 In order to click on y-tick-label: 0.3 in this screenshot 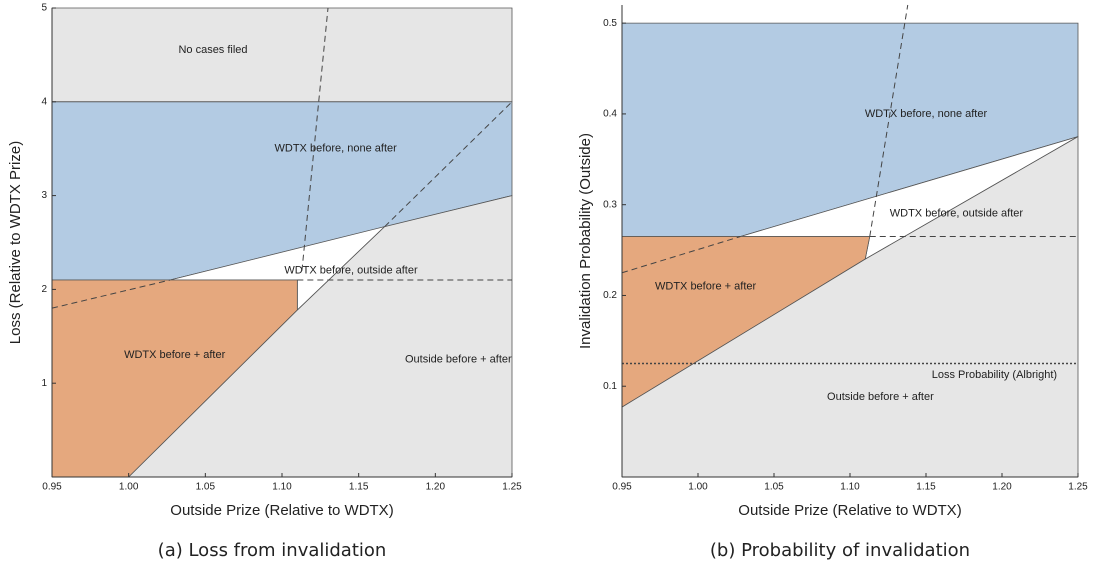, I will do `click(610, 204)`.